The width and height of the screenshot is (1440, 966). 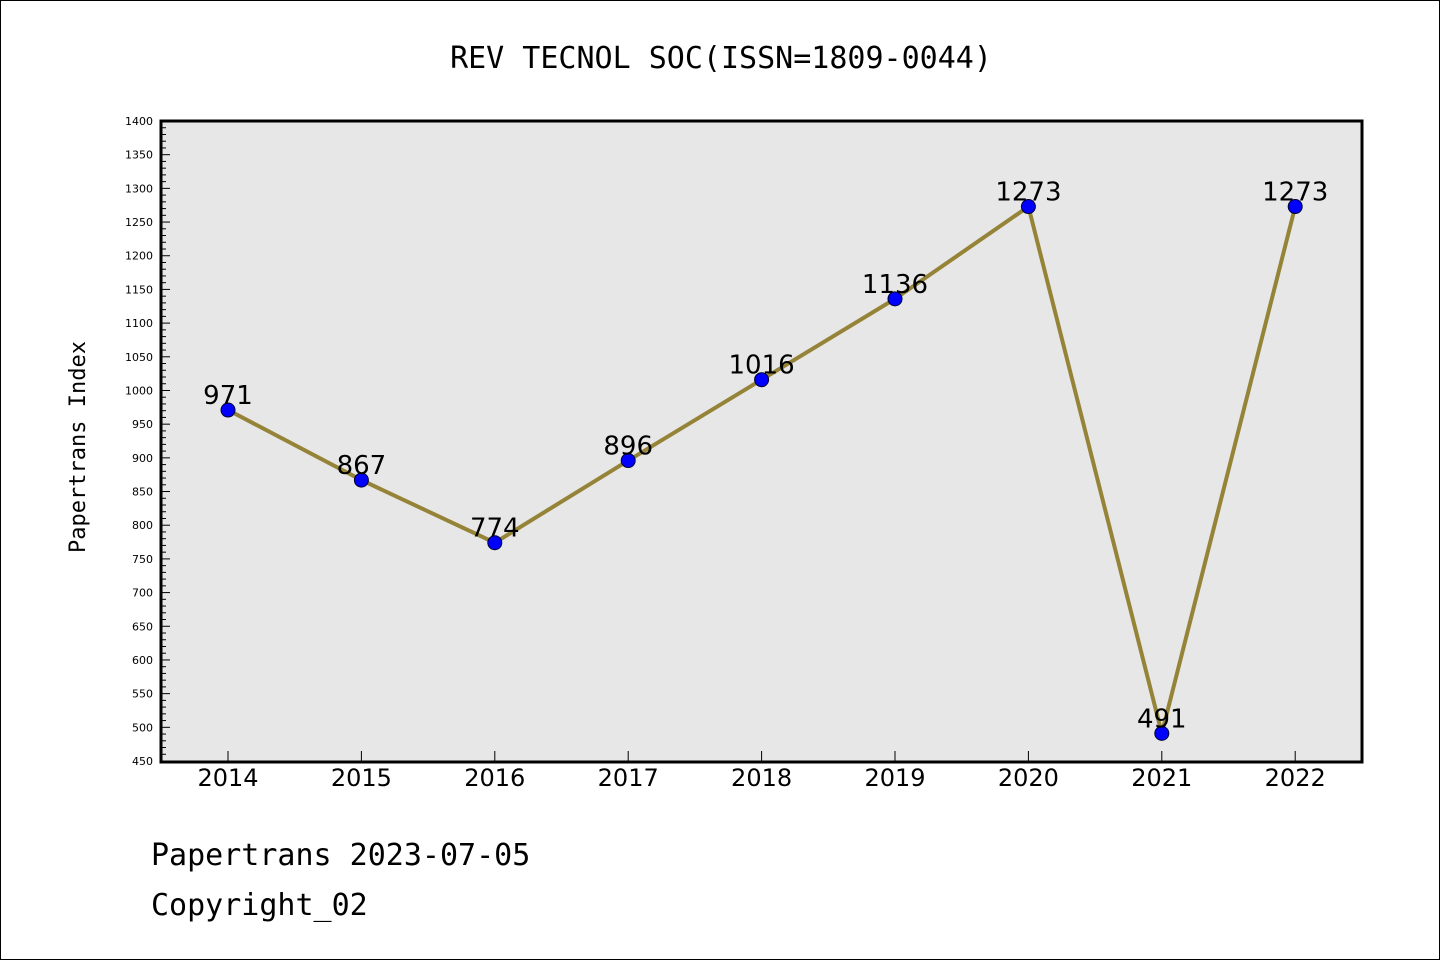 What do you see at coordinates (259, 905) in the screenshot?
I see `footer-copyright-text: Copyright_02` at bounding box center [259, 905].